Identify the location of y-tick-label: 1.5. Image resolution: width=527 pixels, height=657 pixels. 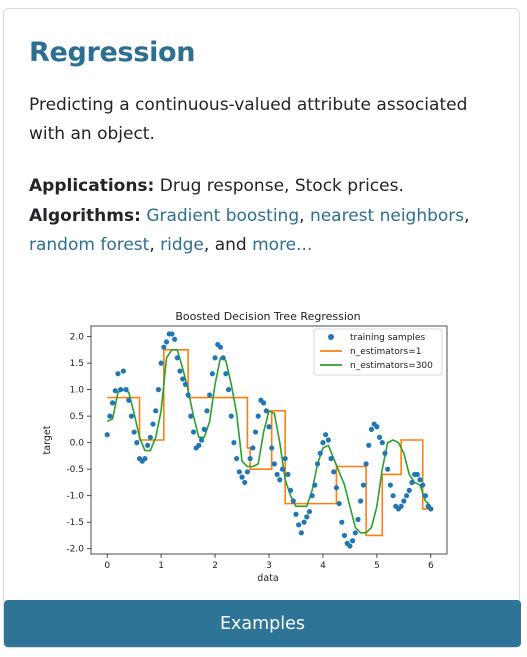
(77, 364).